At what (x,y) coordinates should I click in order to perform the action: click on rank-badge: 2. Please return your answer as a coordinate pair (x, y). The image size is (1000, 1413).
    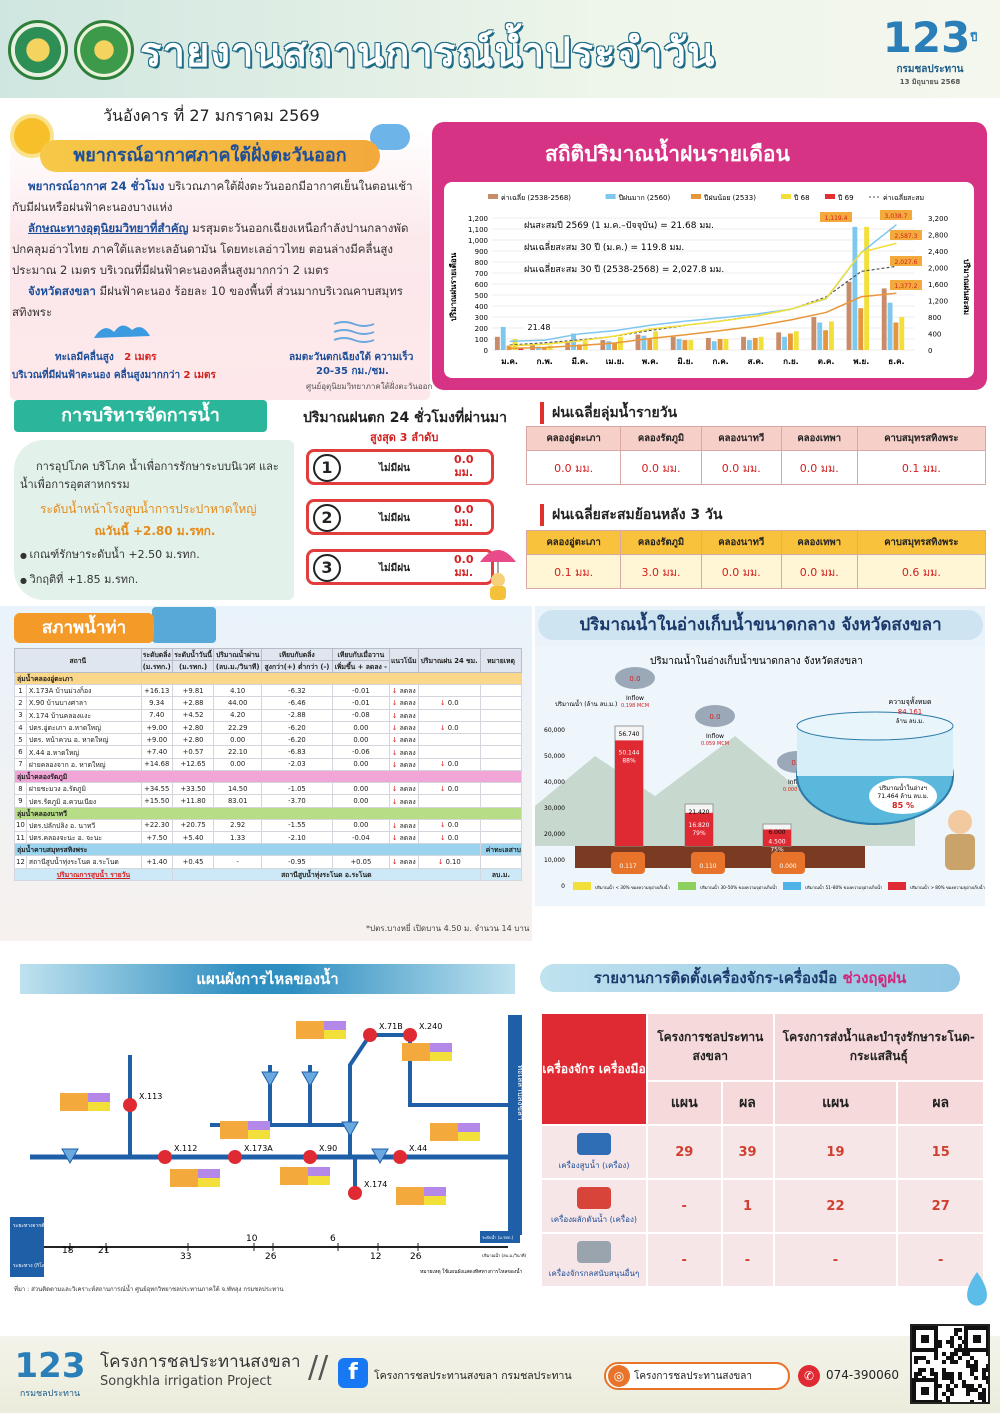
    Looking at the image, I should click on (327, 518).